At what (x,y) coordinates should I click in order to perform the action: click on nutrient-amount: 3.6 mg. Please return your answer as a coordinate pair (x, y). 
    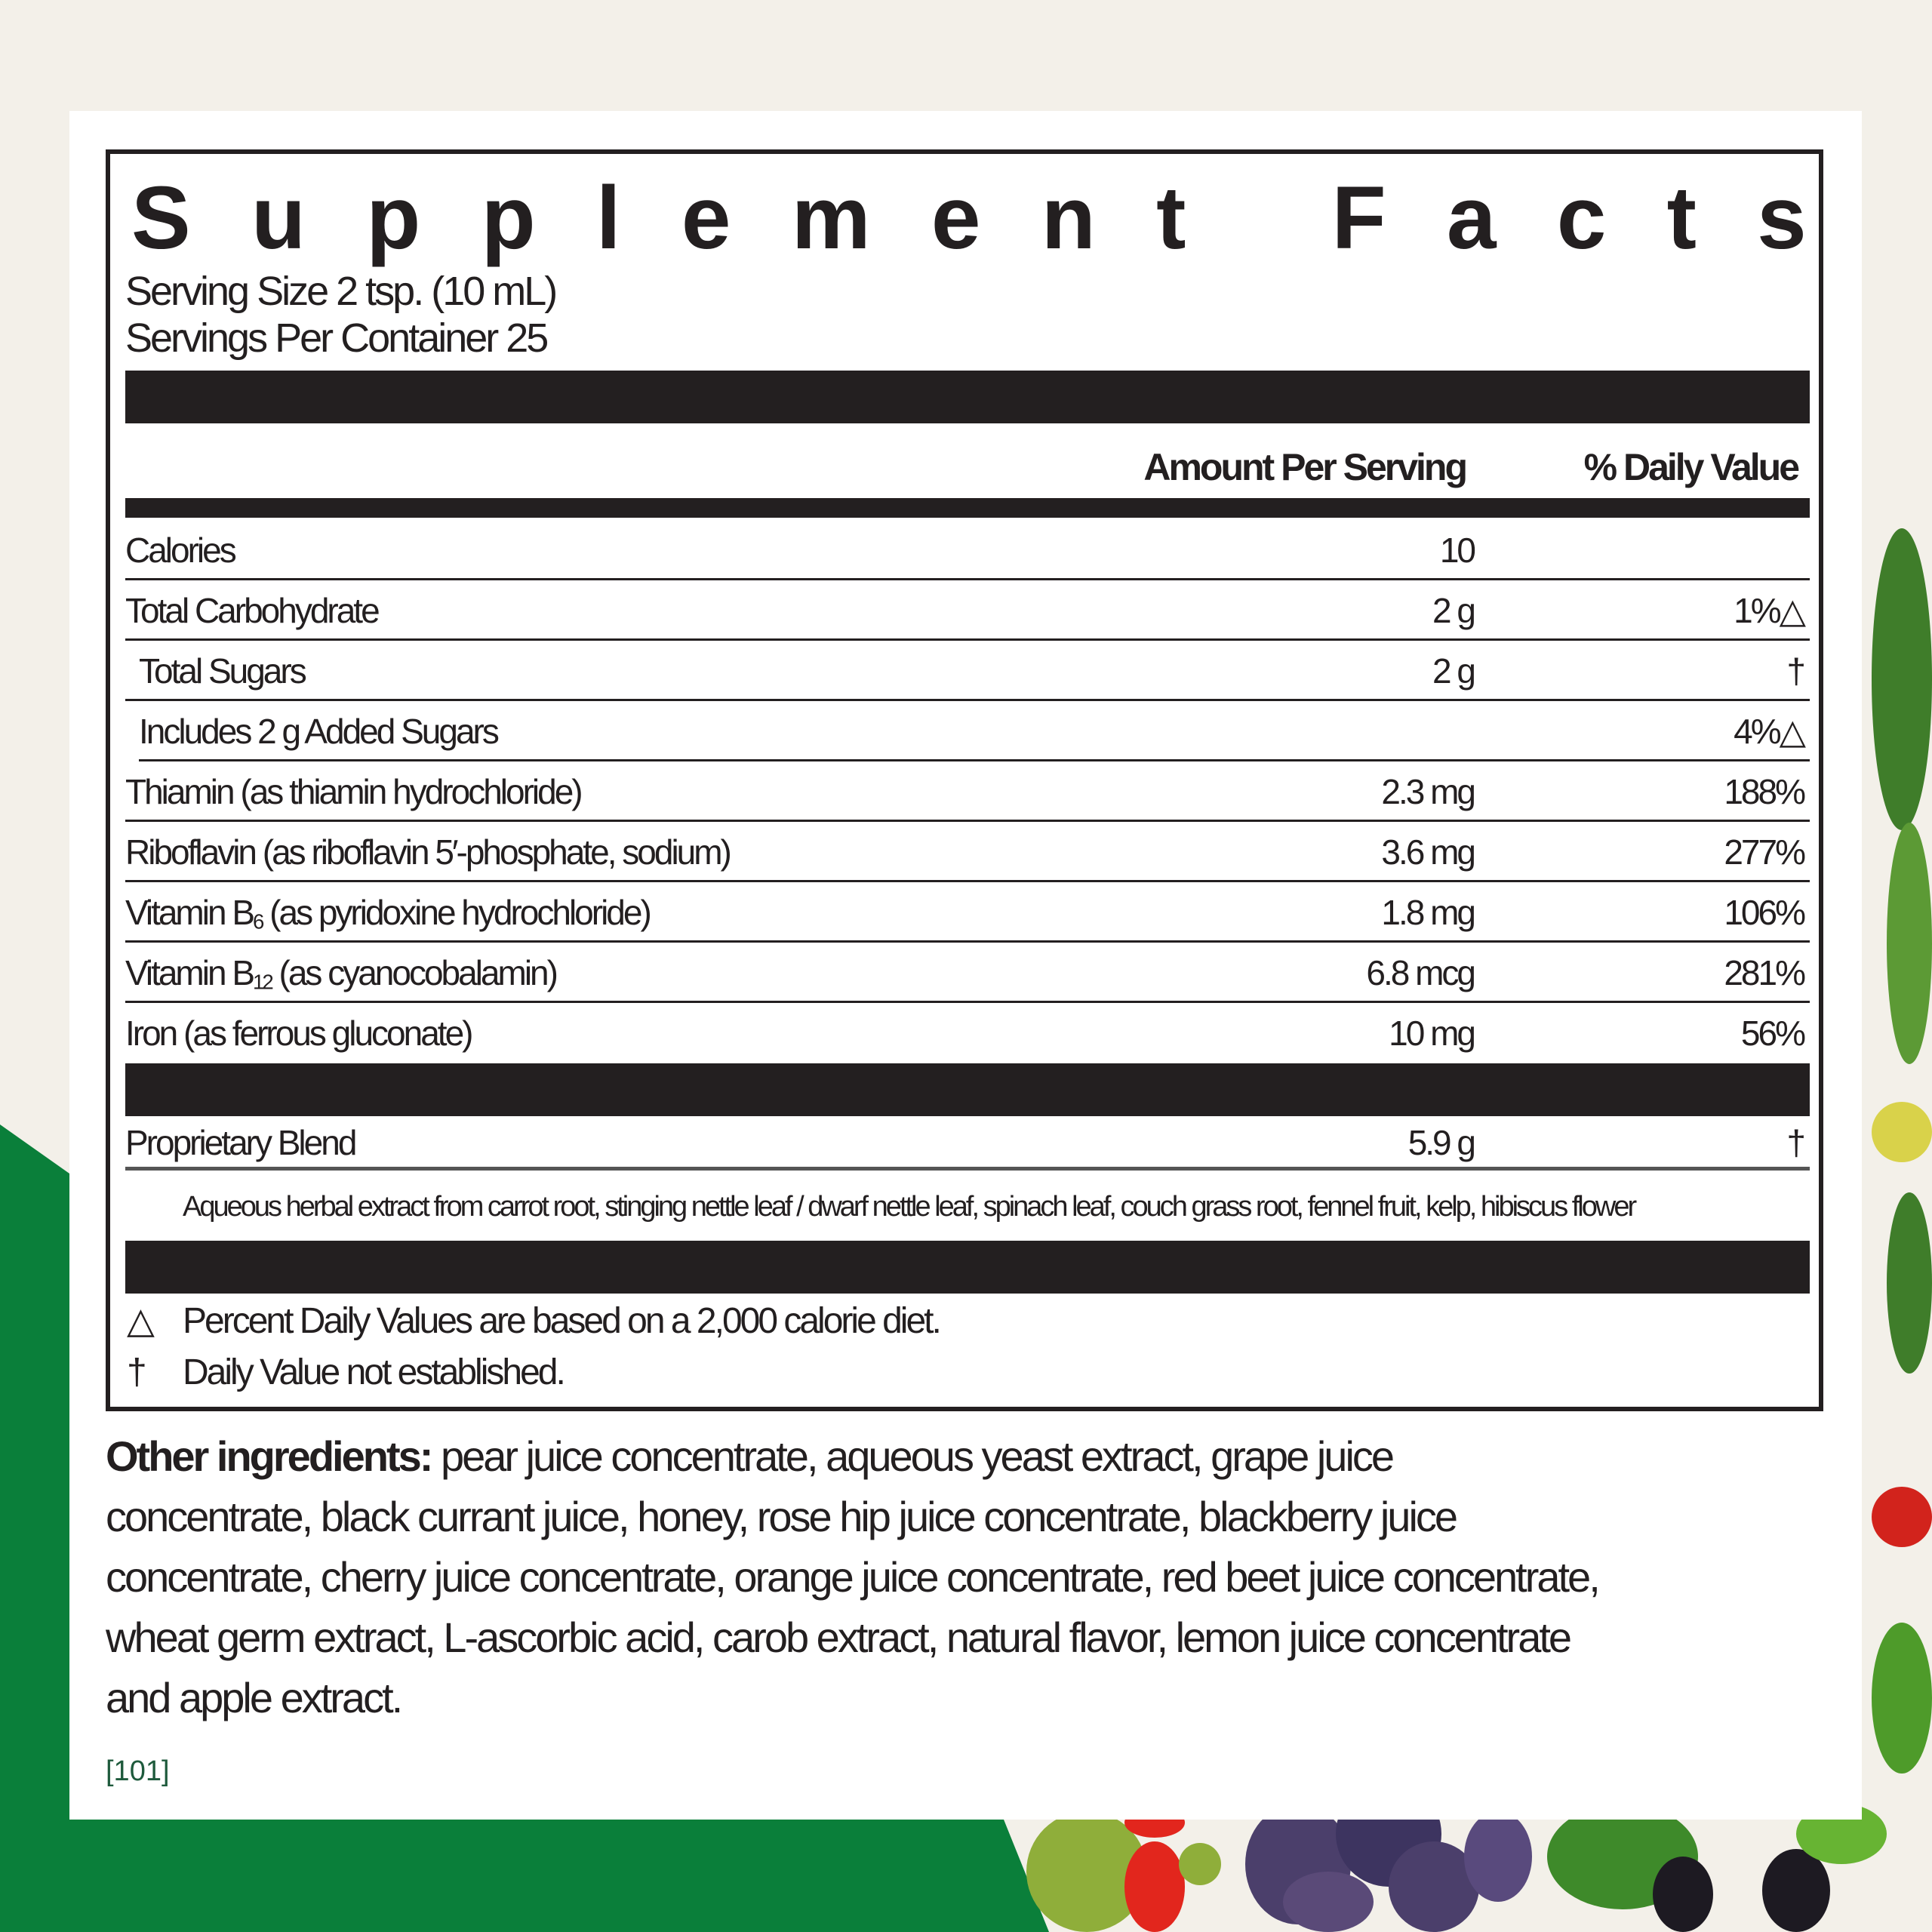
    Looking at the image, I should click on (1428, 852).